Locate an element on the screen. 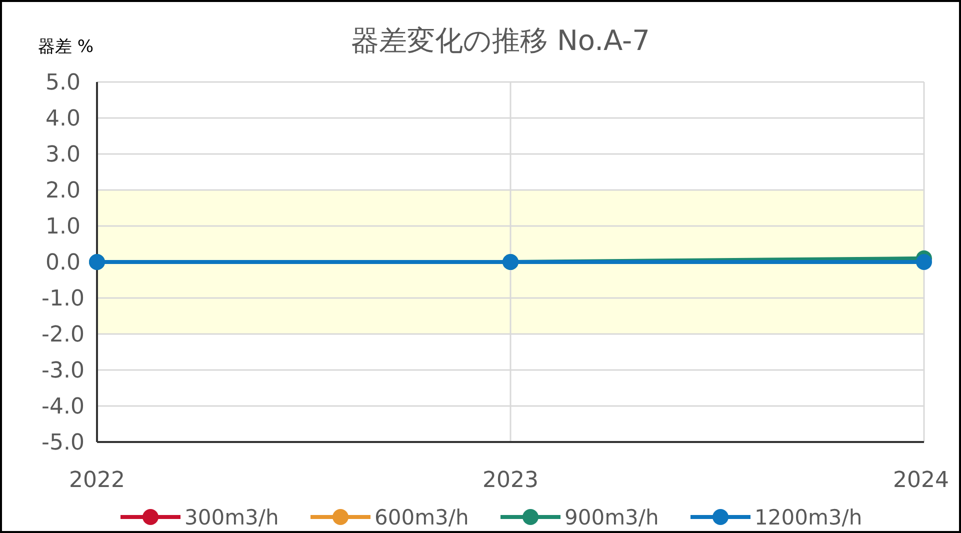 The width and height of the screenshot is (961, 533). legend-label: 900m3/h is located at coordinates (611, 517).